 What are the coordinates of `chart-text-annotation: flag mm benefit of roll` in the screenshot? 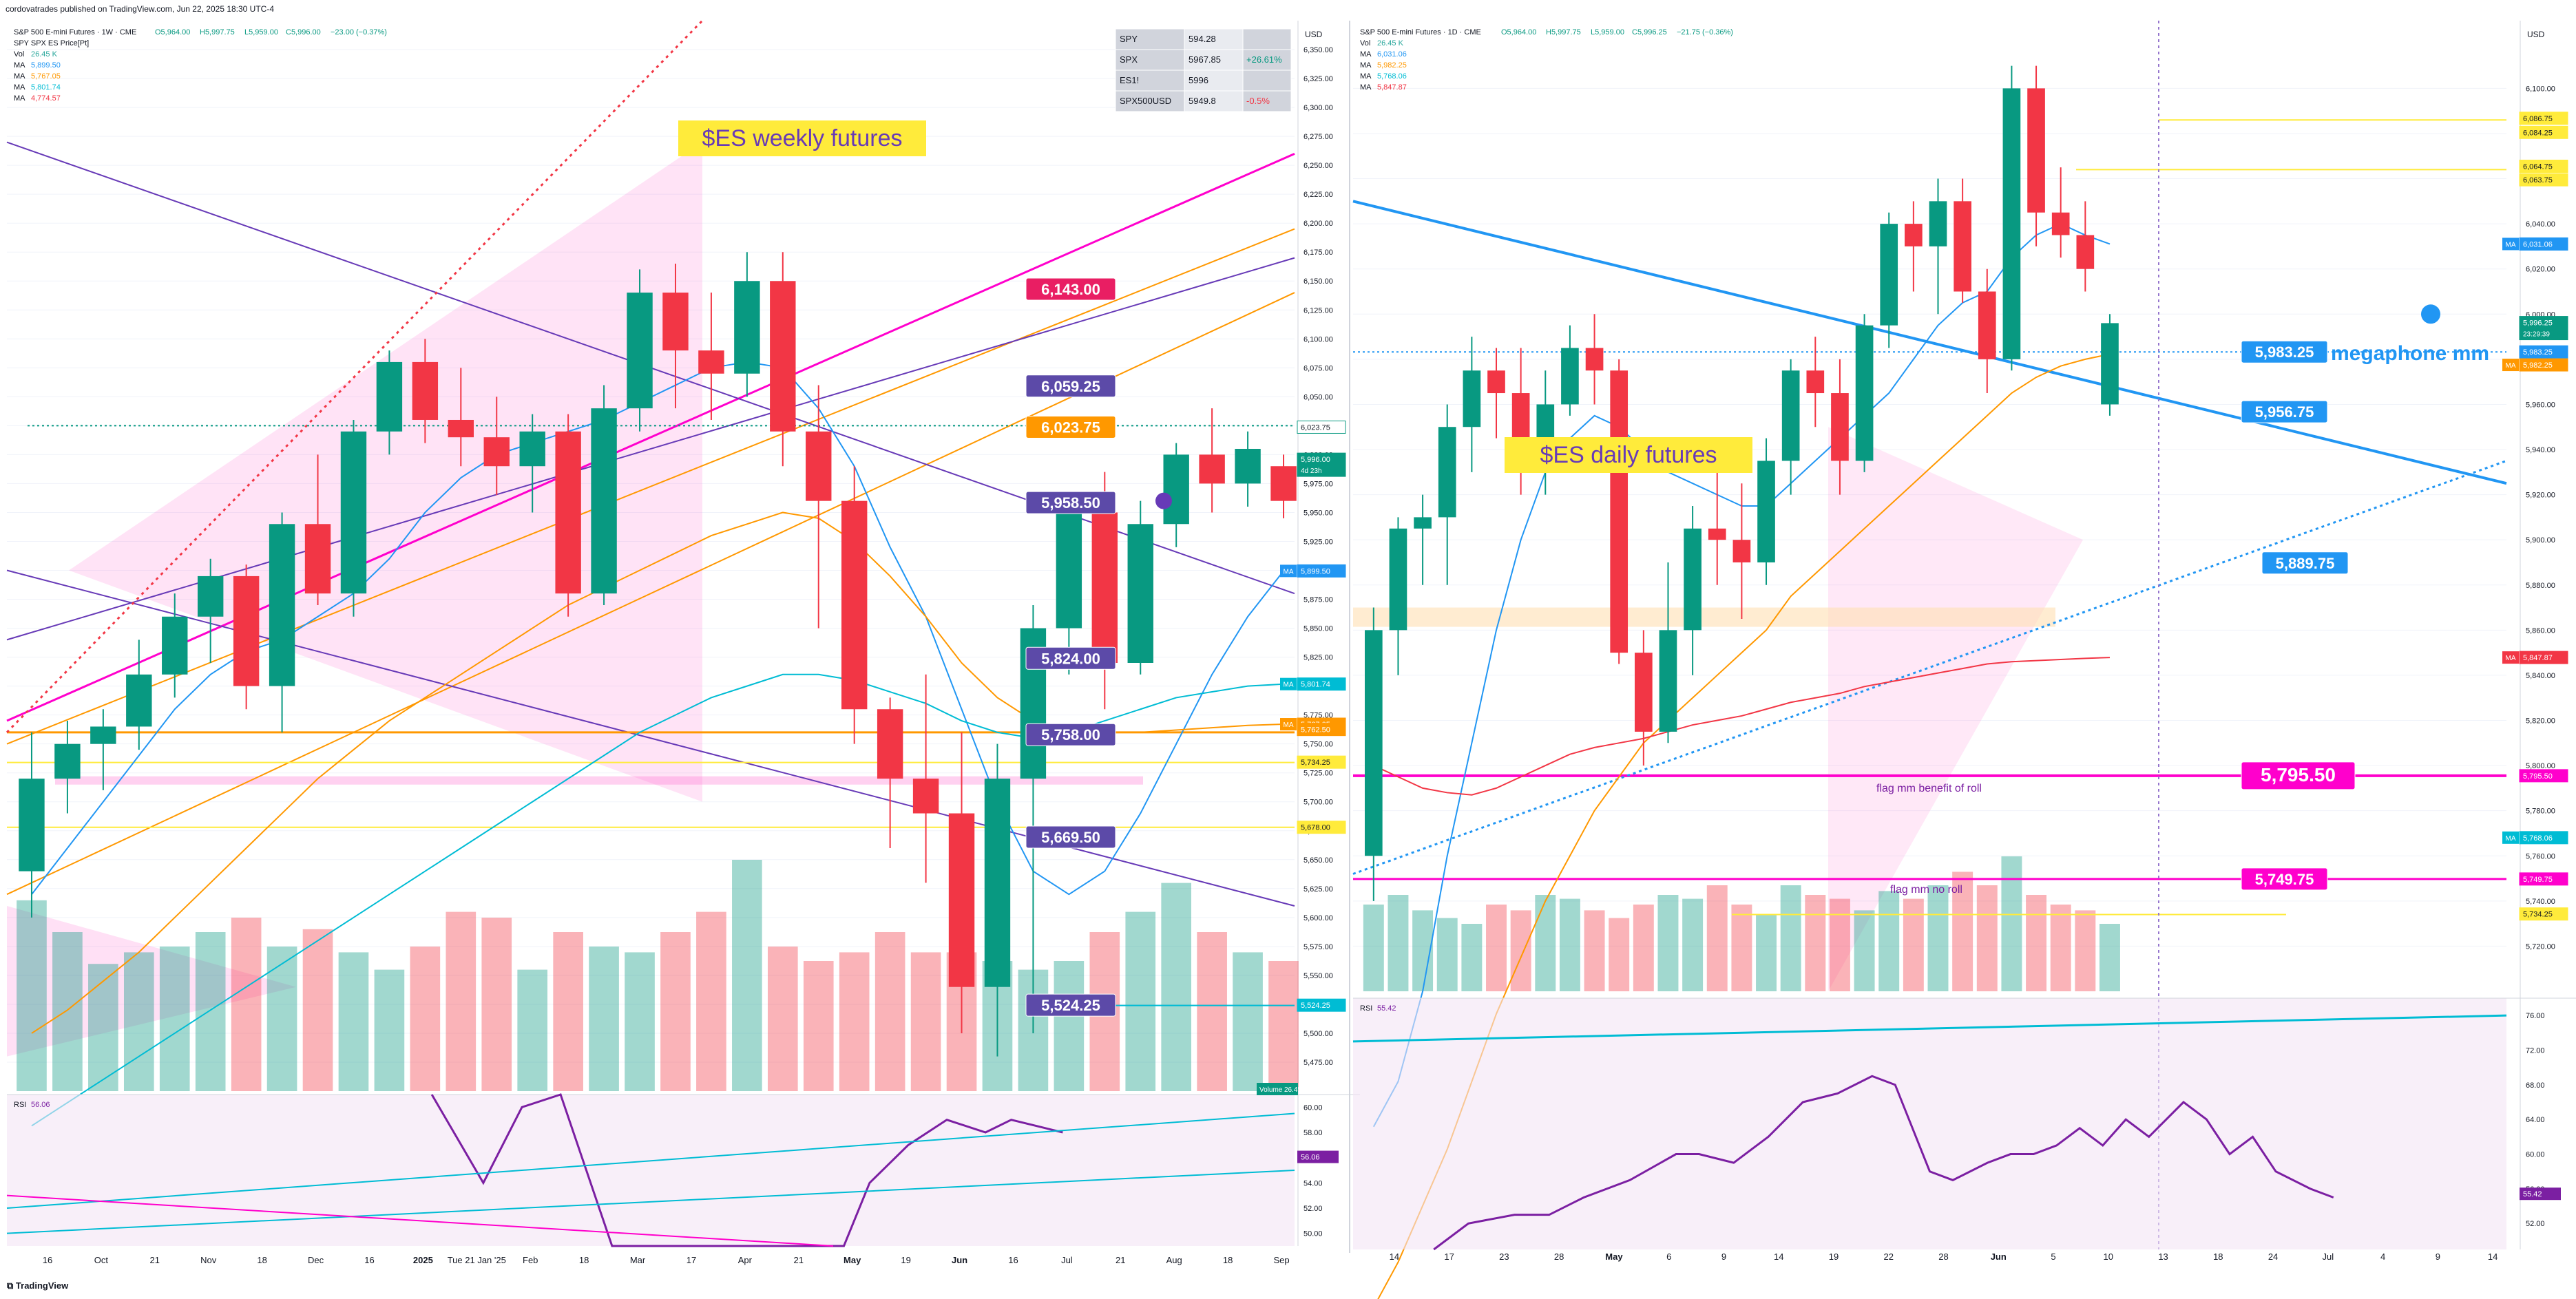 It's located at (1929, 788).